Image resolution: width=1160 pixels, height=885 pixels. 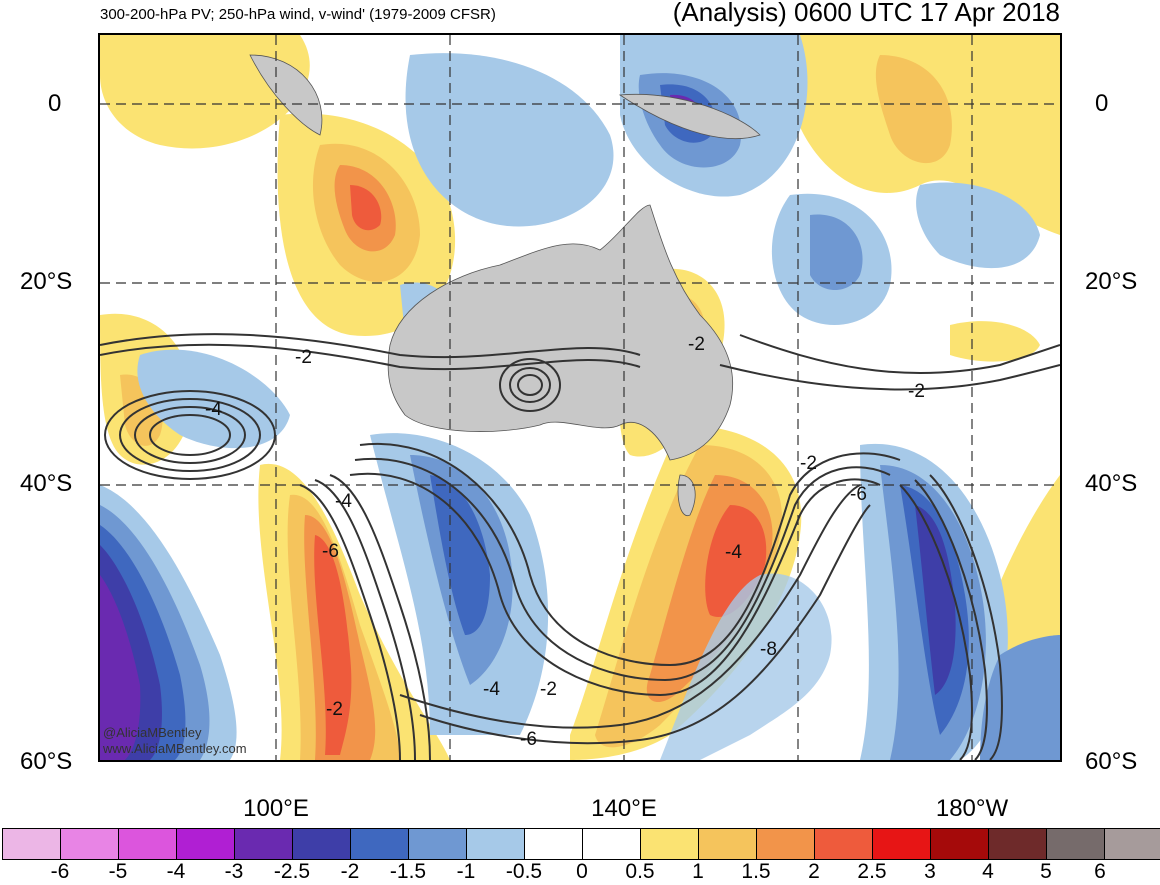 I want to click on map-title: (Analysis) 0600 UTC 17 Apr 2018, so click(x=866, y=13).